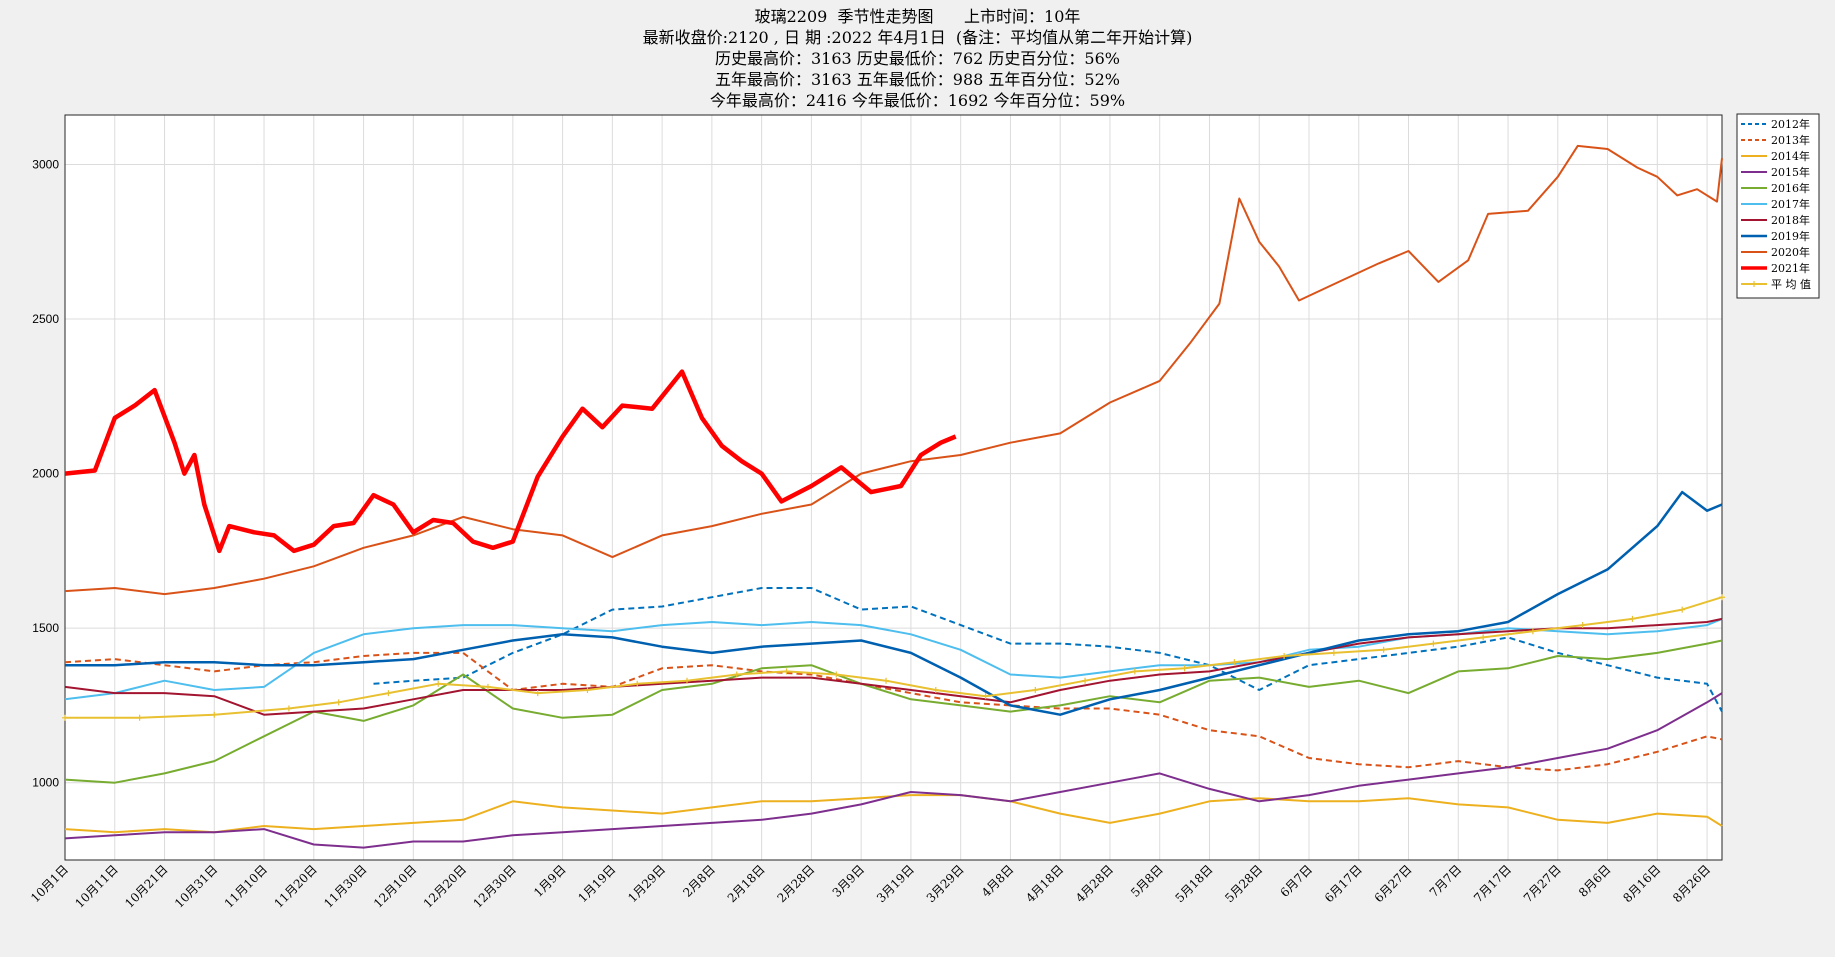 The width and height of the screenshot is (1835, 957). I want to click on legend-label: 2020年, so click(1790, 252).